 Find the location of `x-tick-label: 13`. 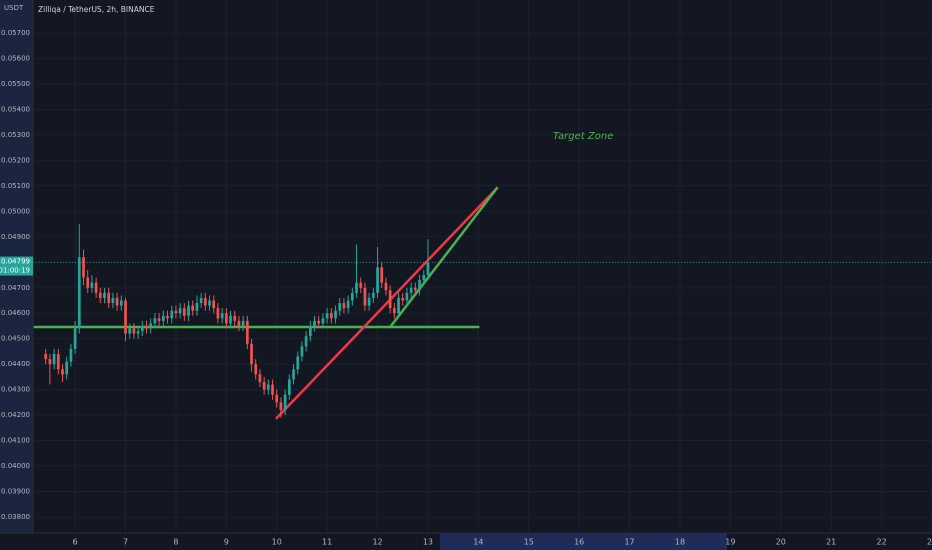

x-tick-label: 13 is located at coordinates (428, 542).